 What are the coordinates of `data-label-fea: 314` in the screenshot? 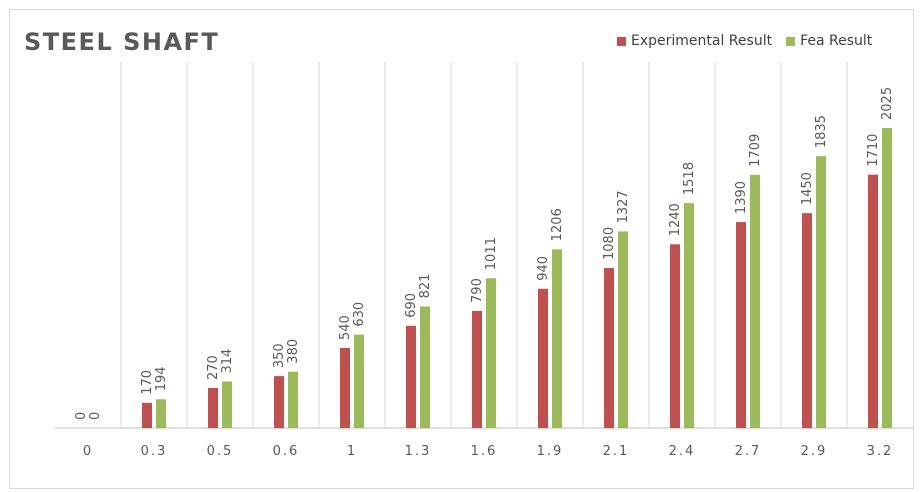 It's located at (227, 361).